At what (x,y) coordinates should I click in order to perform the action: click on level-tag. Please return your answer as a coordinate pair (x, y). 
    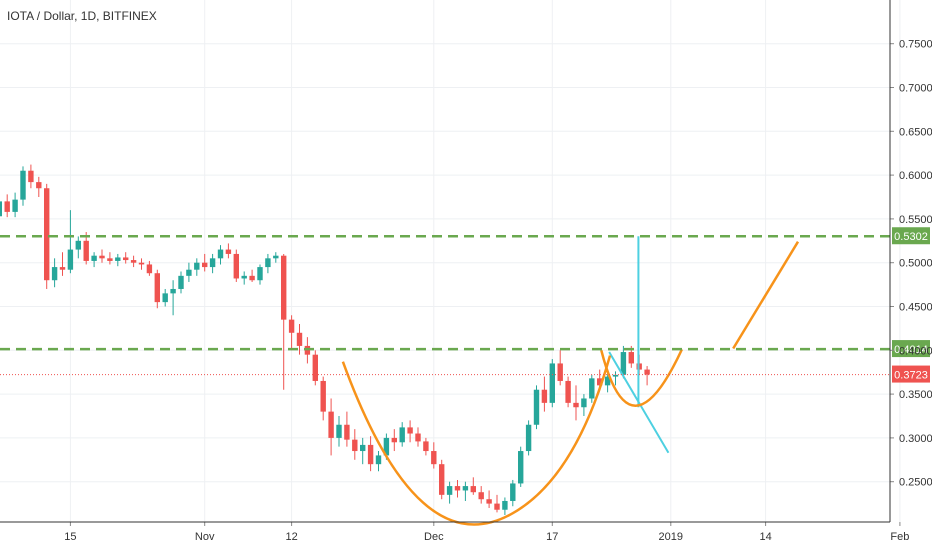
    Looking at the image, I should click on (911, 349).